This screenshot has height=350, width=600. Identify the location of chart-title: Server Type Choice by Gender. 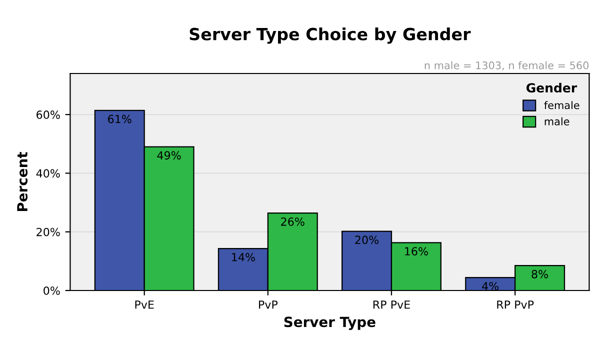
(330, 36).